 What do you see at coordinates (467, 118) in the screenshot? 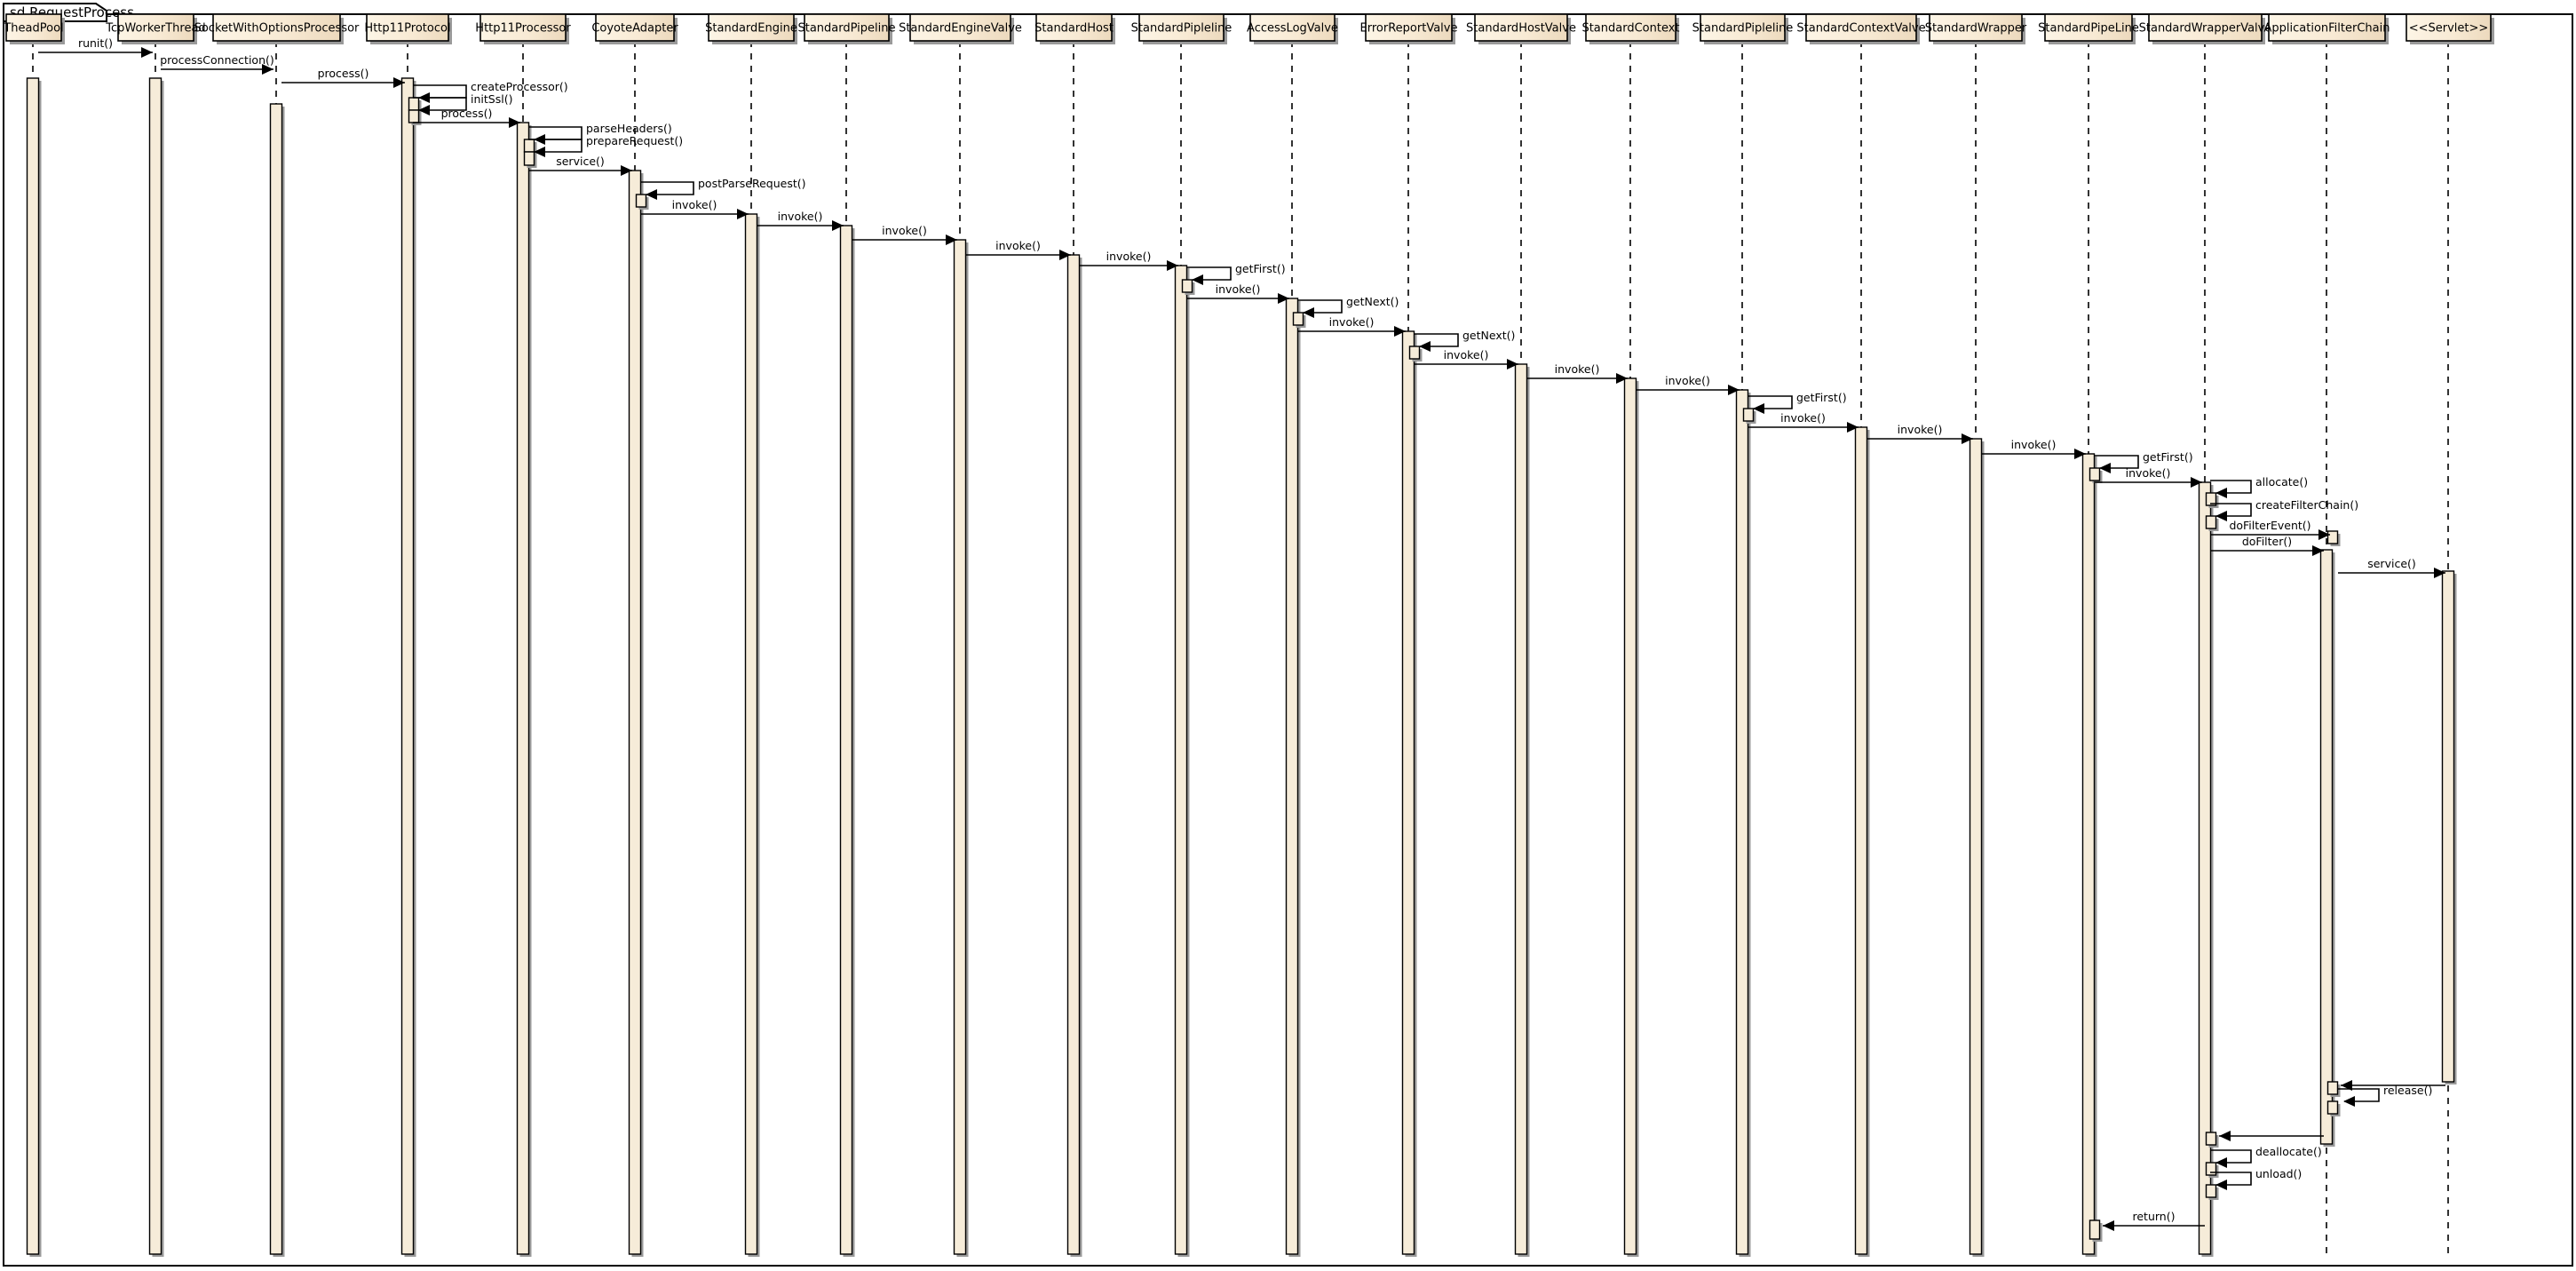
I see `message-process2: process()` at bounding box center [467, 118].